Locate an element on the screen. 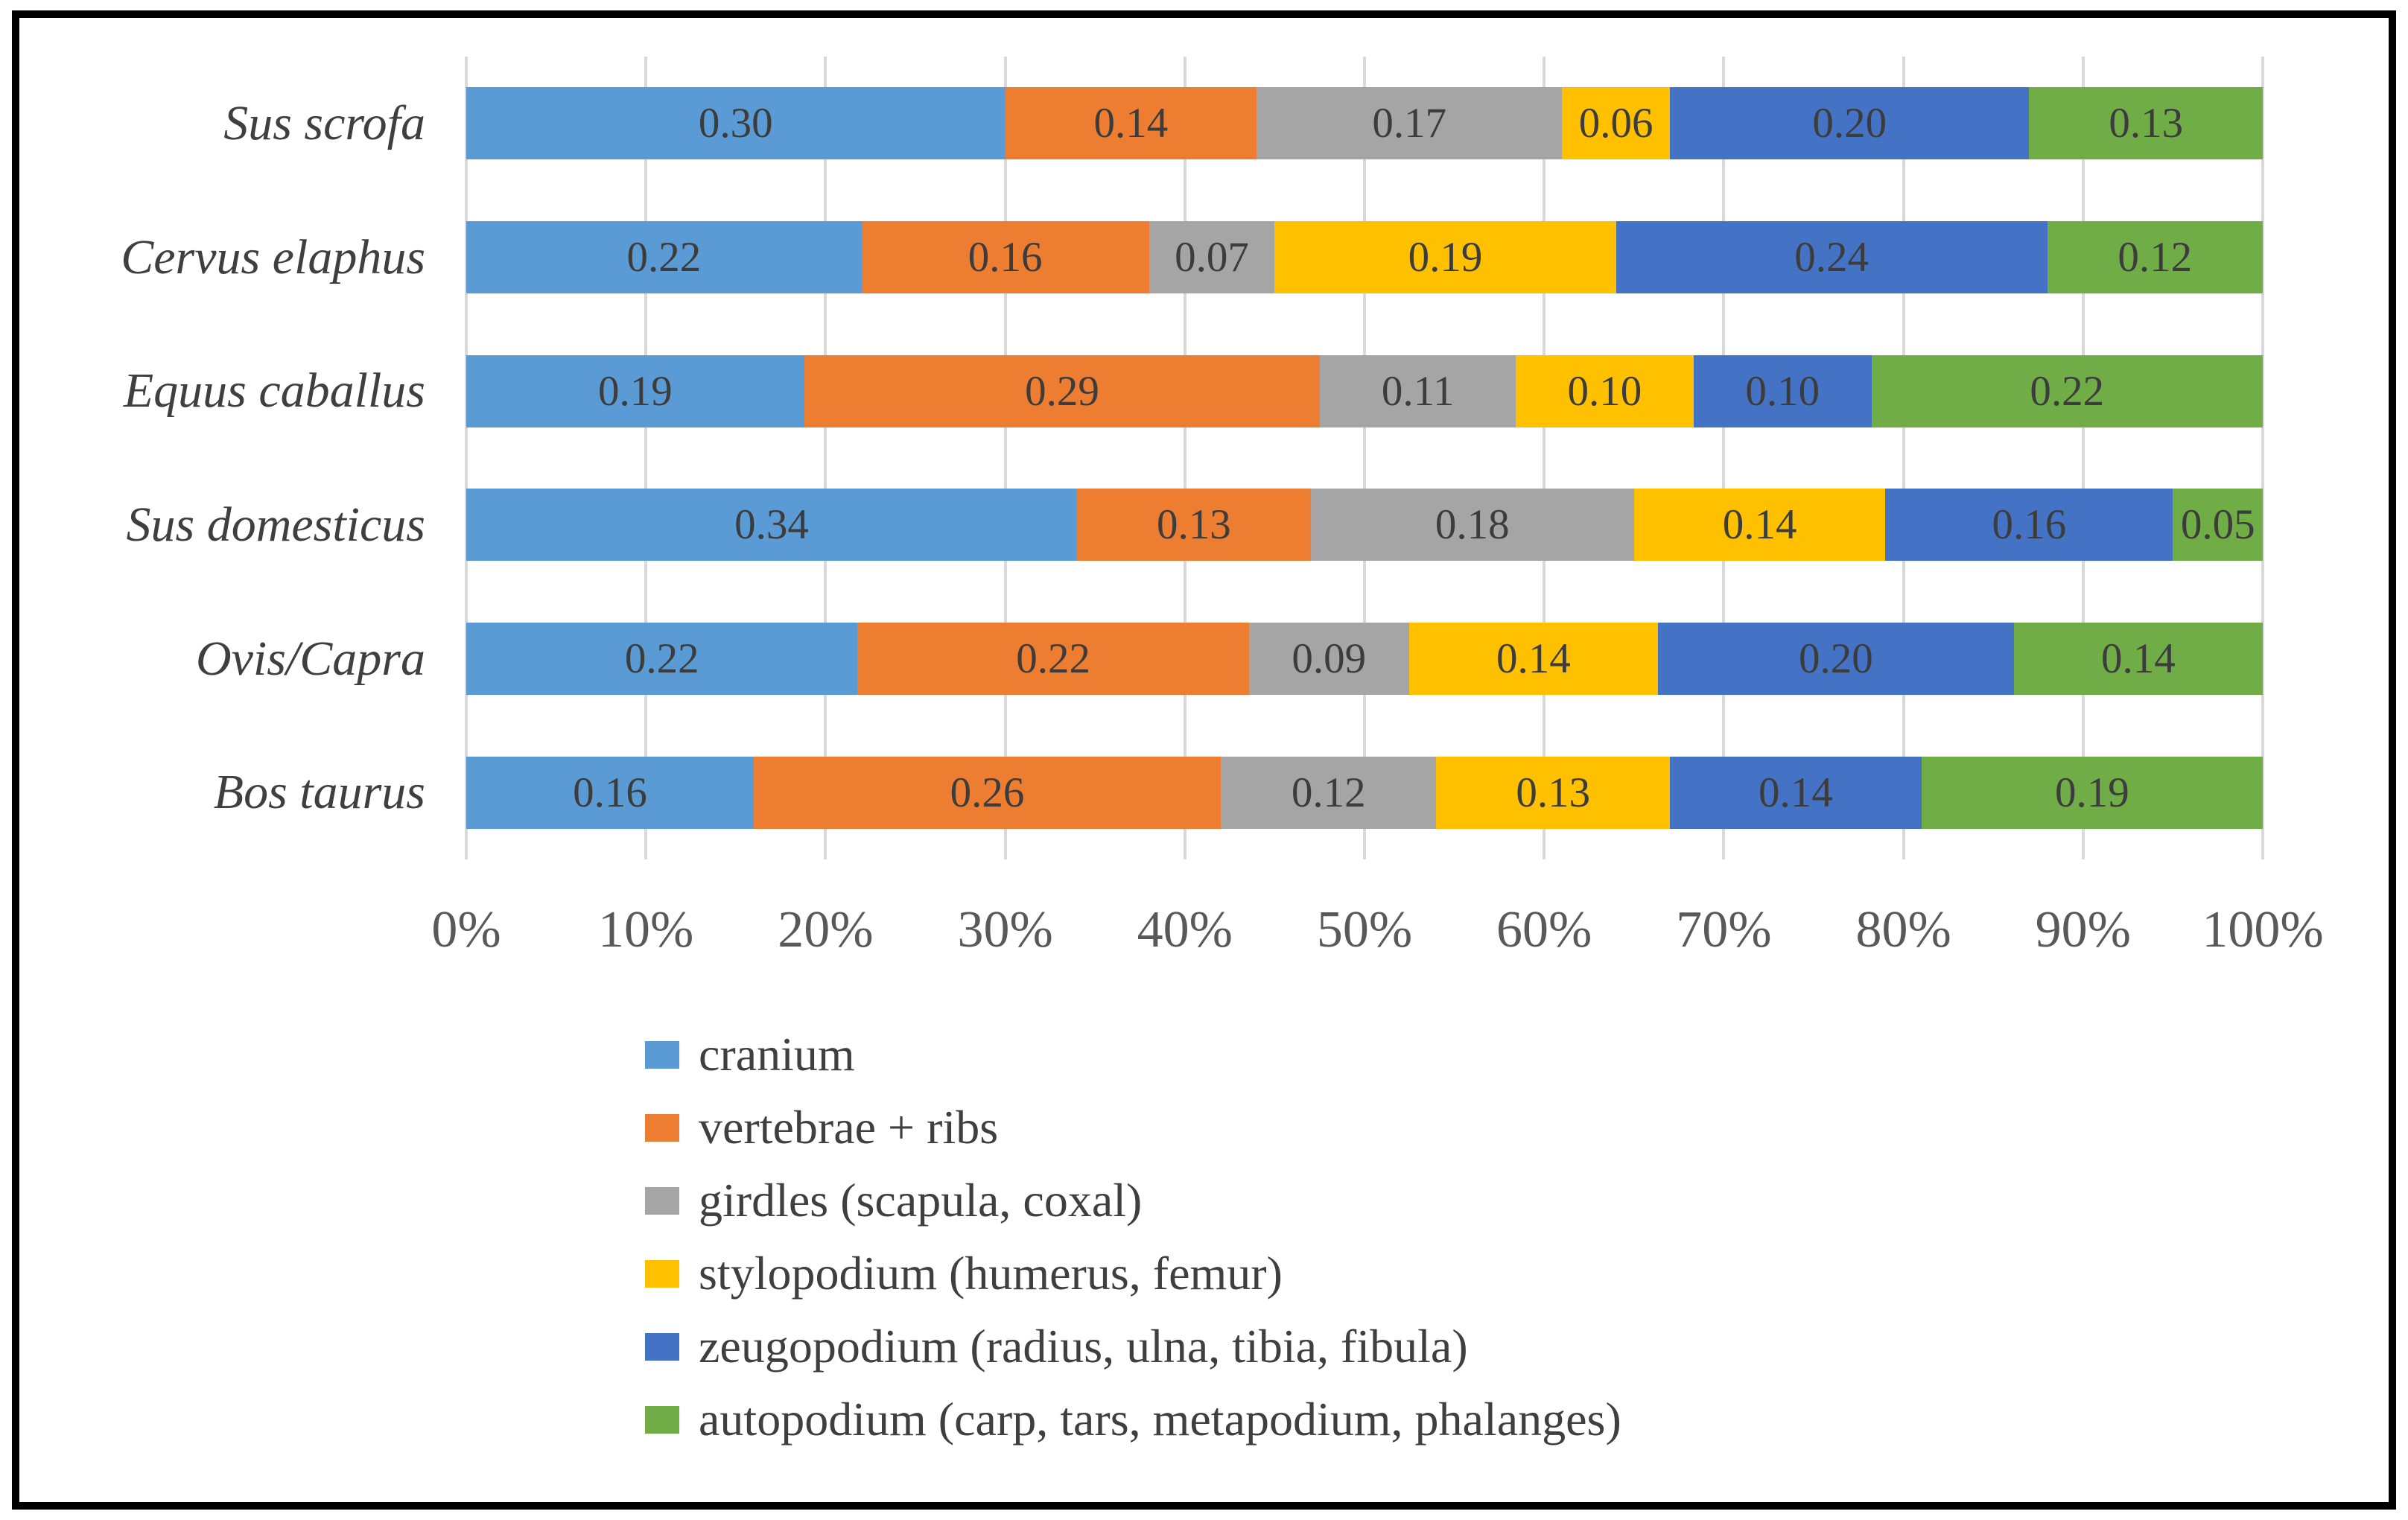  bar-row: 0.19 0.29 0.11 0.10 0.10 0.22 is located at coordinates (1364, 391).